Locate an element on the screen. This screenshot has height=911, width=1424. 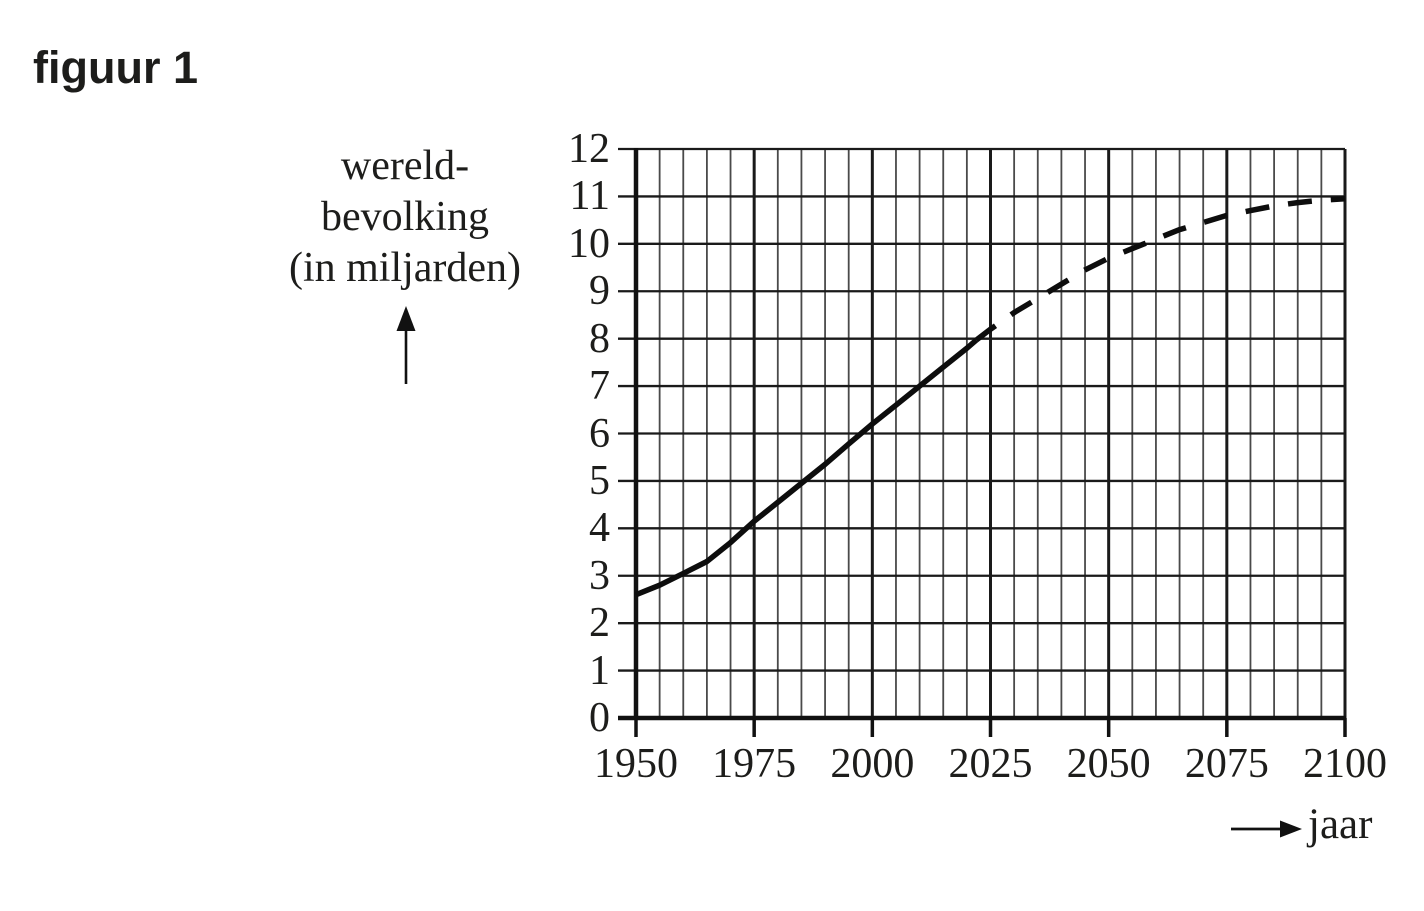
y-axis-title: wereld- bevolking (in miljarden) is located at coordinates (405, 217).